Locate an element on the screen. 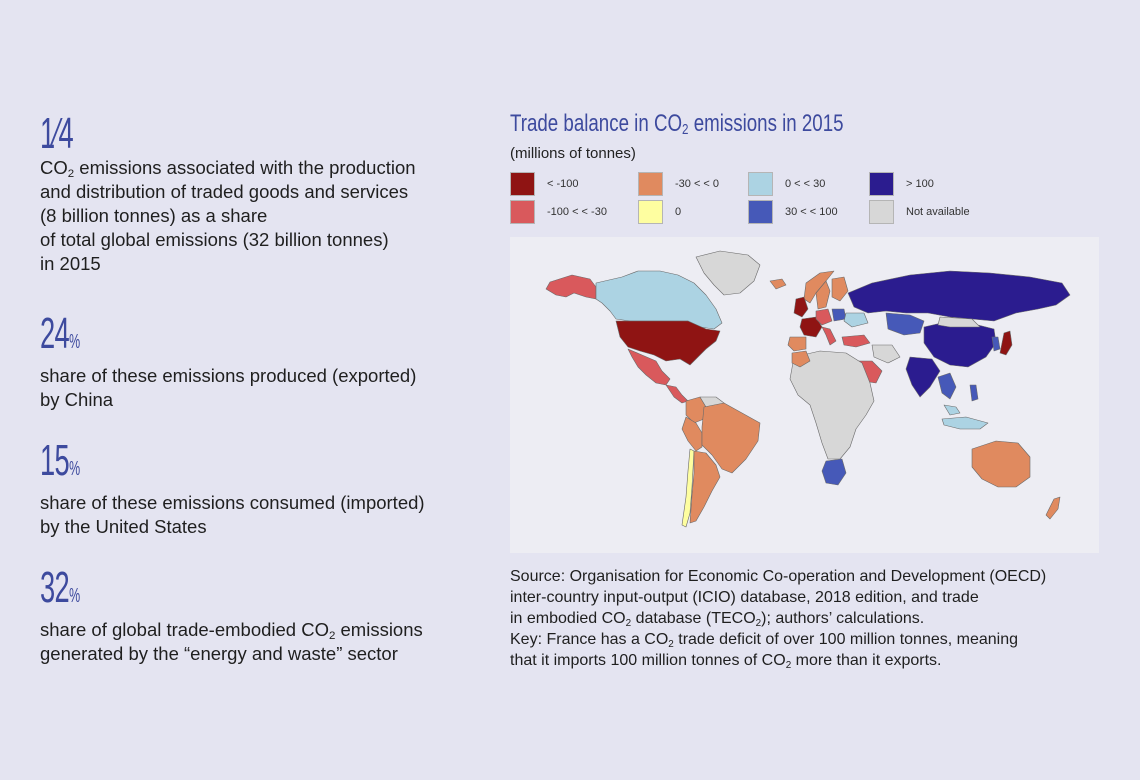 Image resolution: width=1140 pixels, height=780 pixels. region-russia is located at coordinates (959, 296).